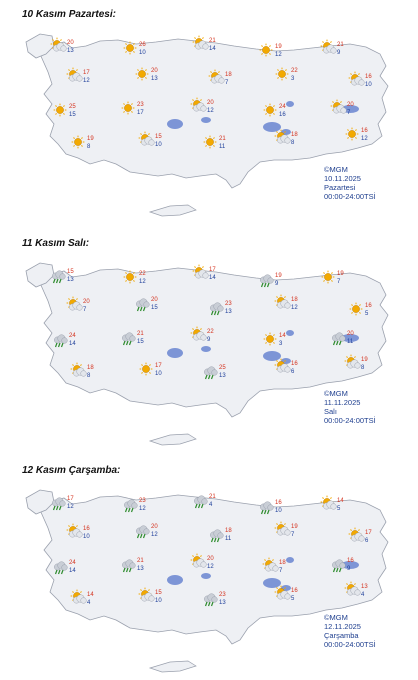 The image size is (418, 680). Describe the element at coordinates (363, 368) in the screenshot. I see `min-temperature: 8` at that location.